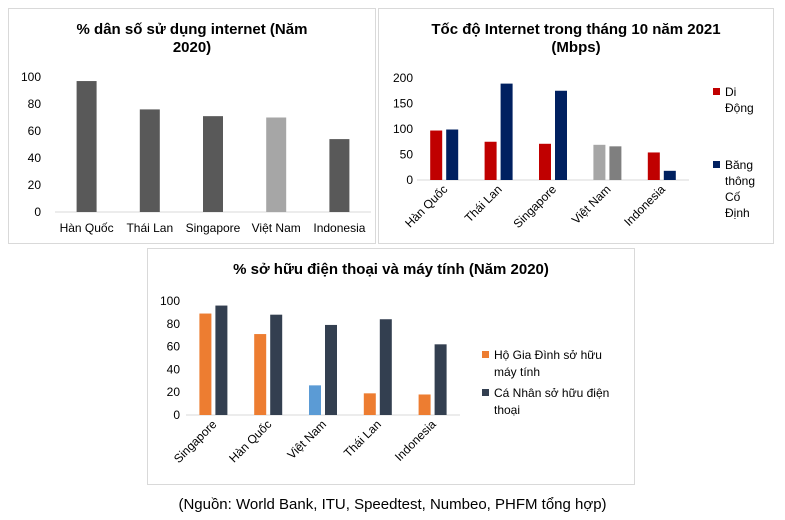 This screenshot has height=520, width=785. Describe the element at coordinates (507, 410) in the screenshot. I see `legend-label: thoại` at that location.